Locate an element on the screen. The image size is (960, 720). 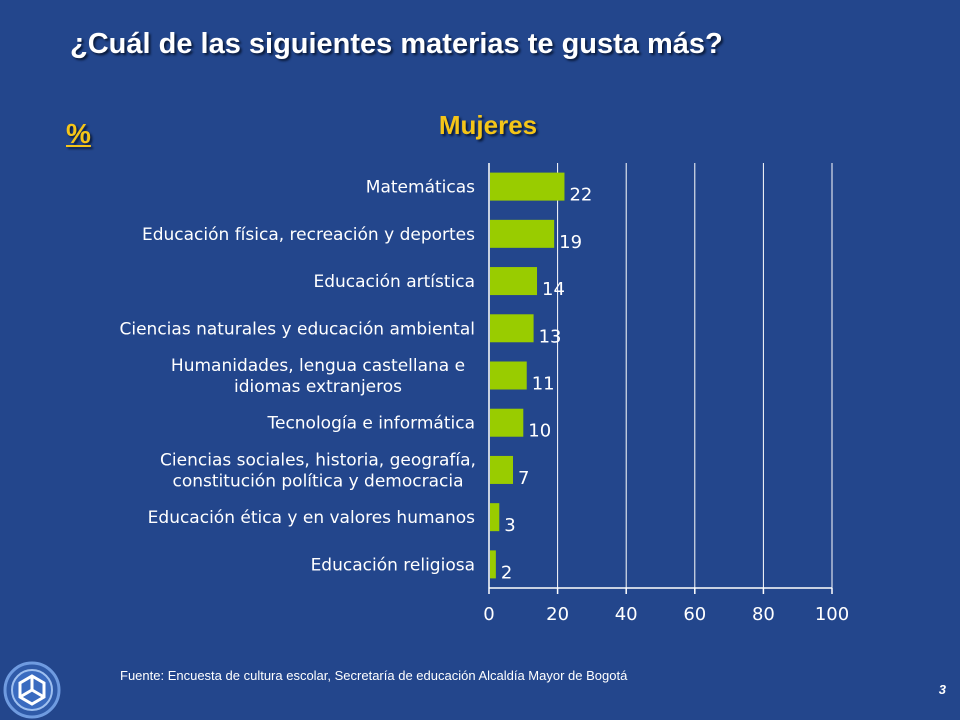
data-label: 10 is located at coordinates (539, 431).